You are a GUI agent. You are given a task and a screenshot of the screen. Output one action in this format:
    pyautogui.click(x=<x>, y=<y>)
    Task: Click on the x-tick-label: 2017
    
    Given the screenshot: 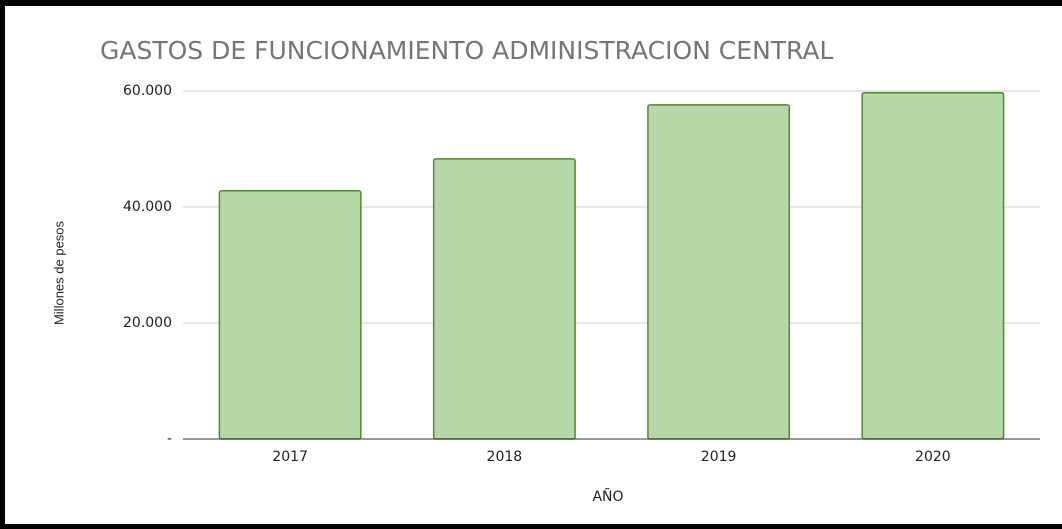 What is the action you would take?
    pyautogui.click(x=290, y=457)
    